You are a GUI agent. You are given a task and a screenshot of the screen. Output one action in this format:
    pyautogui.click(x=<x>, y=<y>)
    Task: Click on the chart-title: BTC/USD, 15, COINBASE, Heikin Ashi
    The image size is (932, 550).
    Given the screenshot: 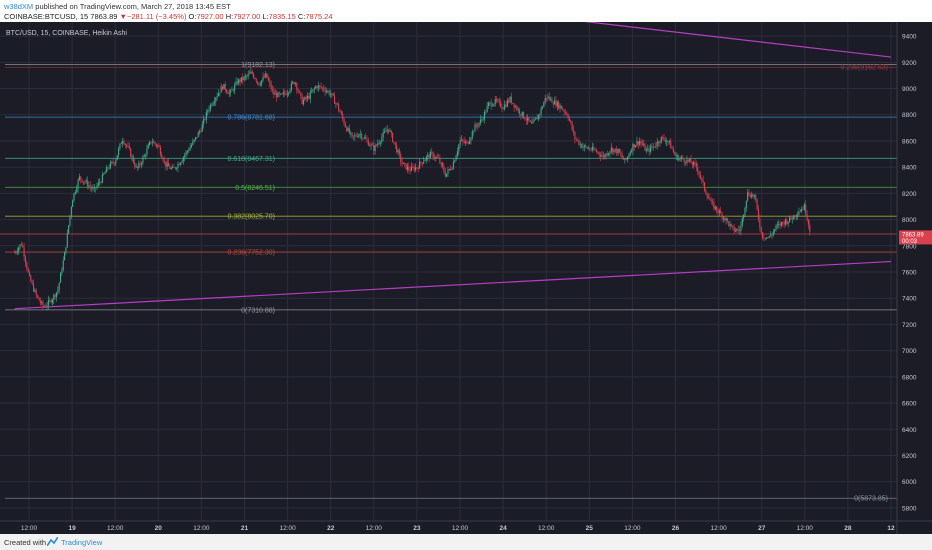 What is the action you would take?
    pyautogui.click(x=66, y=33)
    